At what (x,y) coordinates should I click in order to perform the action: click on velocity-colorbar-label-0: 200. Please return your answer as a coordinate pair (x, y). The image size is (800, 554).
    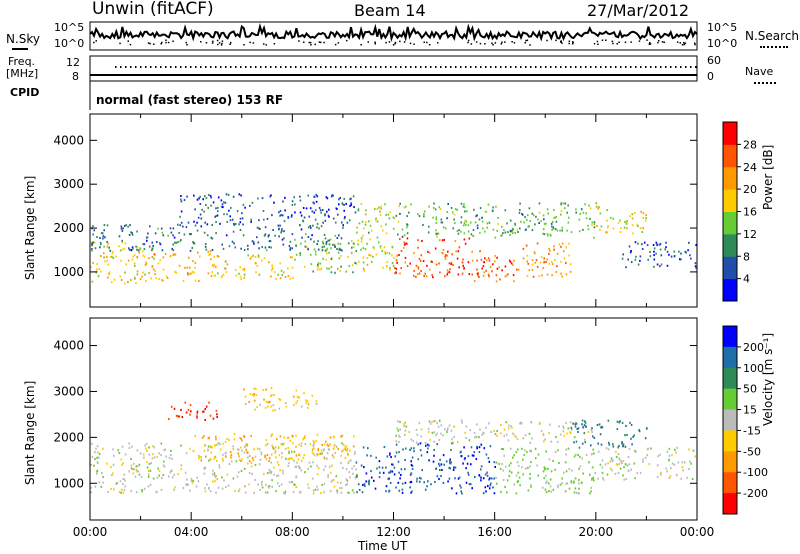
    Looking at the image, I should click on (753, 347).